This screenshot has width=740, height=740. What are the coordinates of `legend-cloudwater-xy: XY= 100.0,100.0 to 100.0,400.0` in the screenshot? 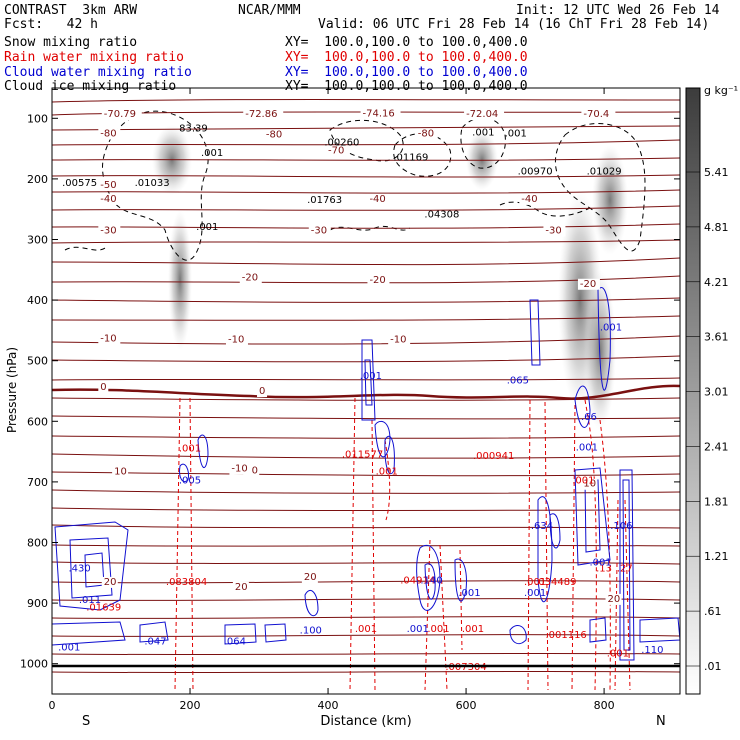 It's located at (406, 72).